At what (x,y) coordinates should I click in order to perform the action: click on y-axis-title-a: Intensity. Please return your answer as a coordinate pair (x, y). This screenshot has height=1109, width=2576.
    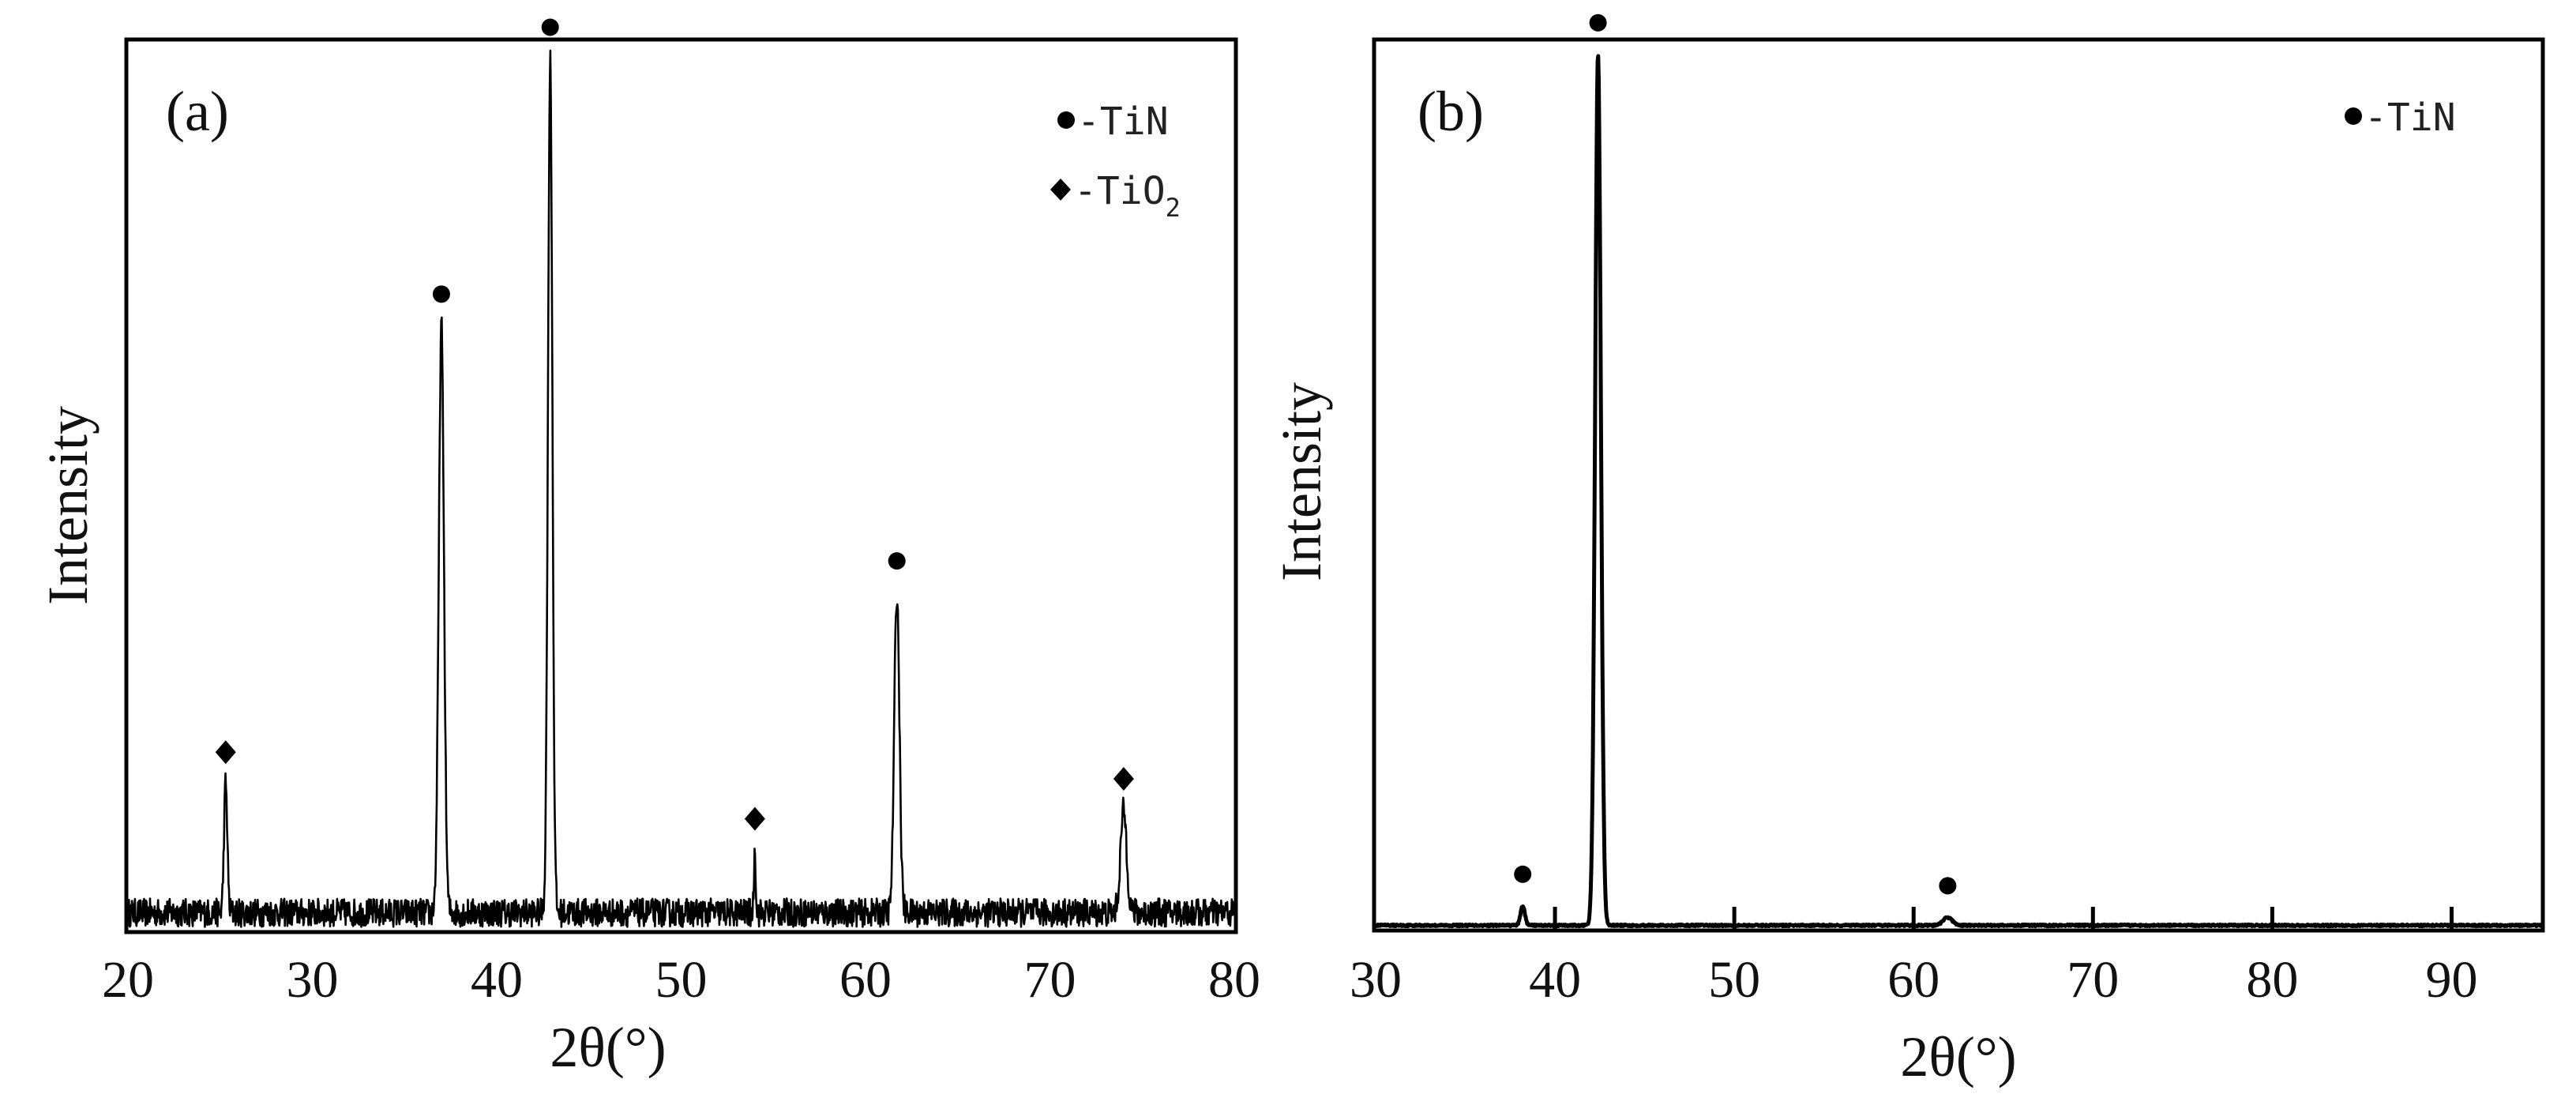
    Looking at the image, I should click on (68, 505).